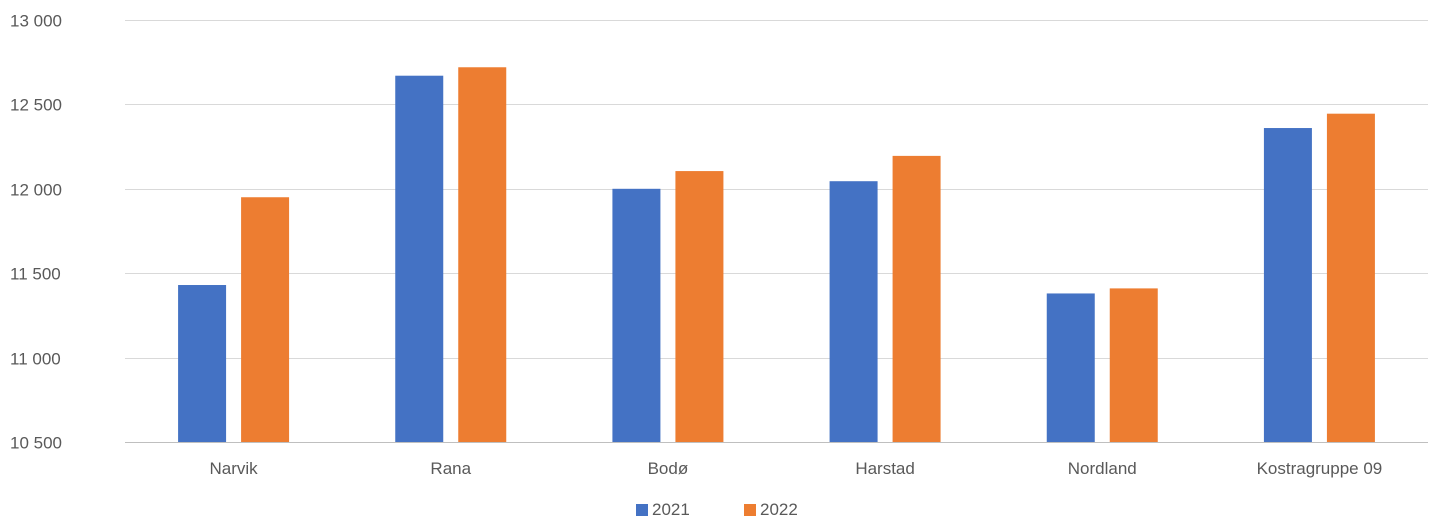 This screenshot has width=1431, height=523. I want to click on bar-2021-rana, so click(419, 258).